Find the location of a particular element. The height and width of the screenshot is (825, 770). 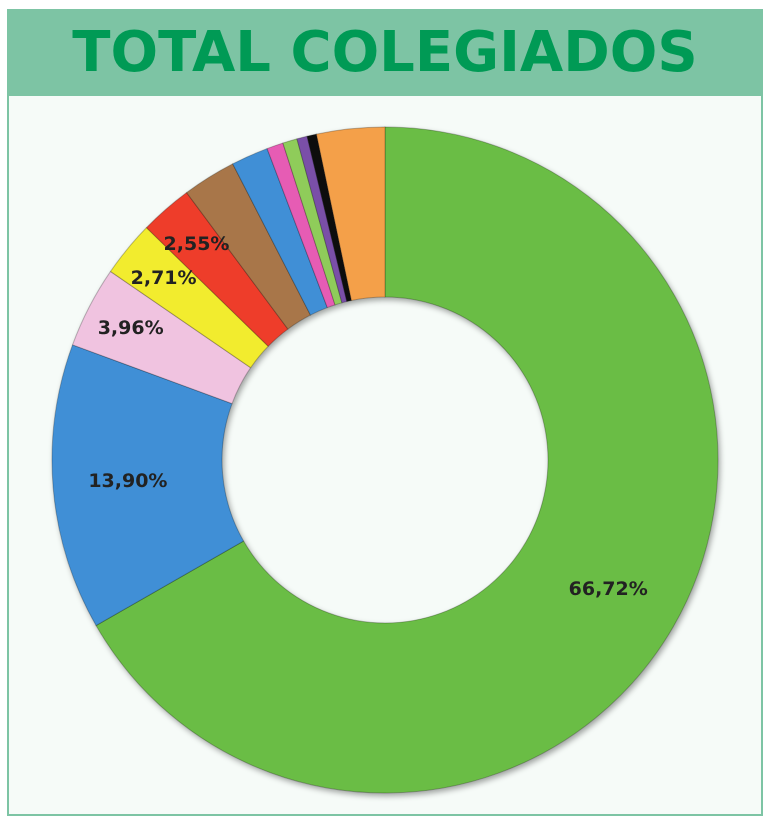

data-label: 66,72% is located at coordinates (608, 589).